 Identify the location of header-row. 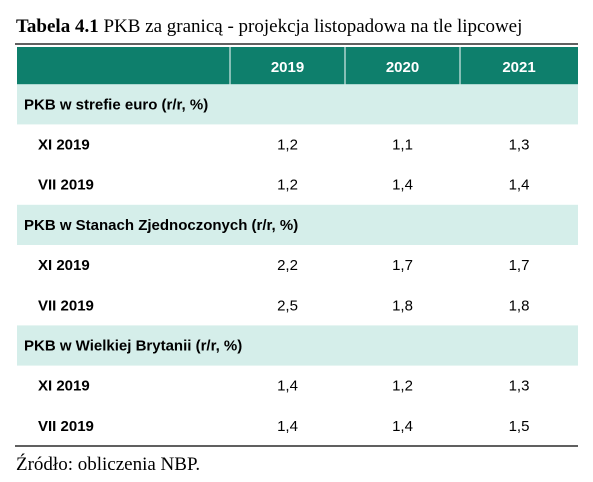
(297, 67).